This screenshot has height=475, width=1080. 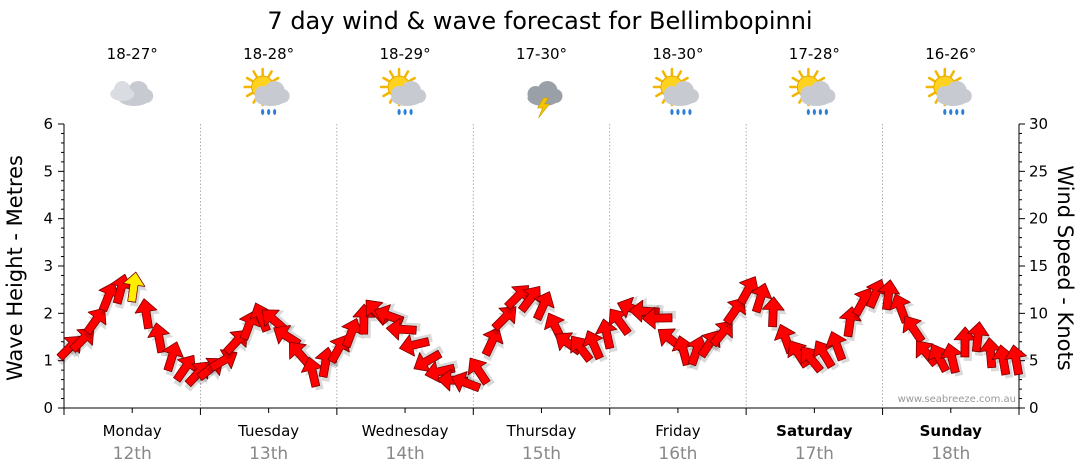 I want to click on temperature-range: 16-26°, so click(x=950, y=54).